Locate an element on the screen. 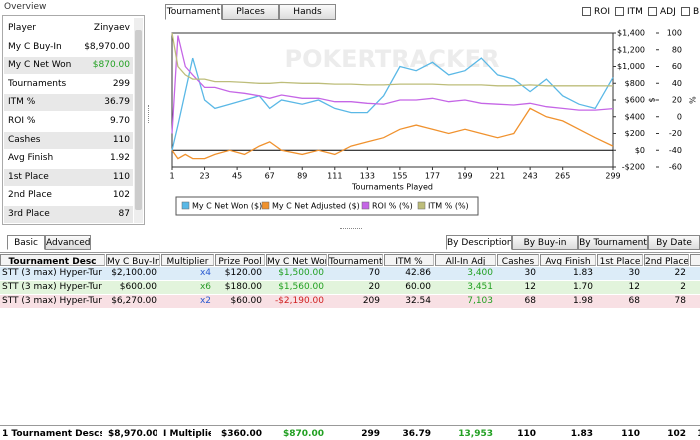  table-cell: 70 is located at coordinates (374, 273).